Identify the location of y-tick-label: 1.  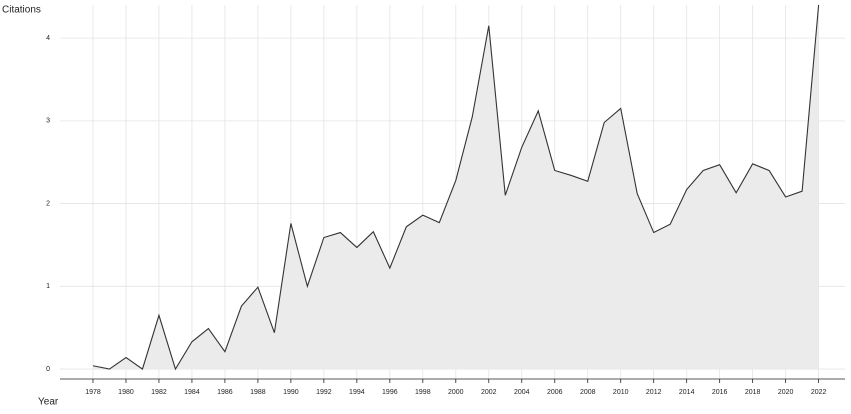
(48, 286).